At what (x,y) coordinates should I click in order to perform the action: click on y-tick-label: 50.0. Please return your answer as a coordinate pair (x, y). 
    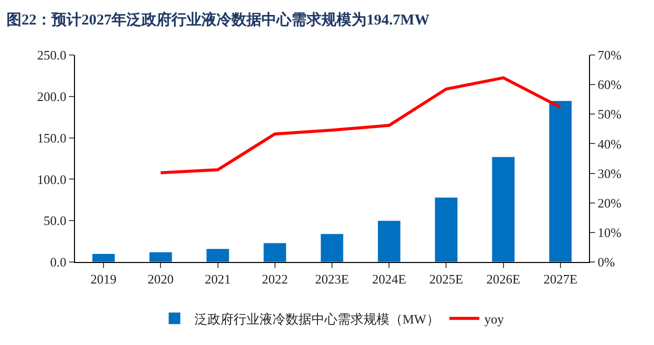
    Looking at the image, I should click on (55, 220).